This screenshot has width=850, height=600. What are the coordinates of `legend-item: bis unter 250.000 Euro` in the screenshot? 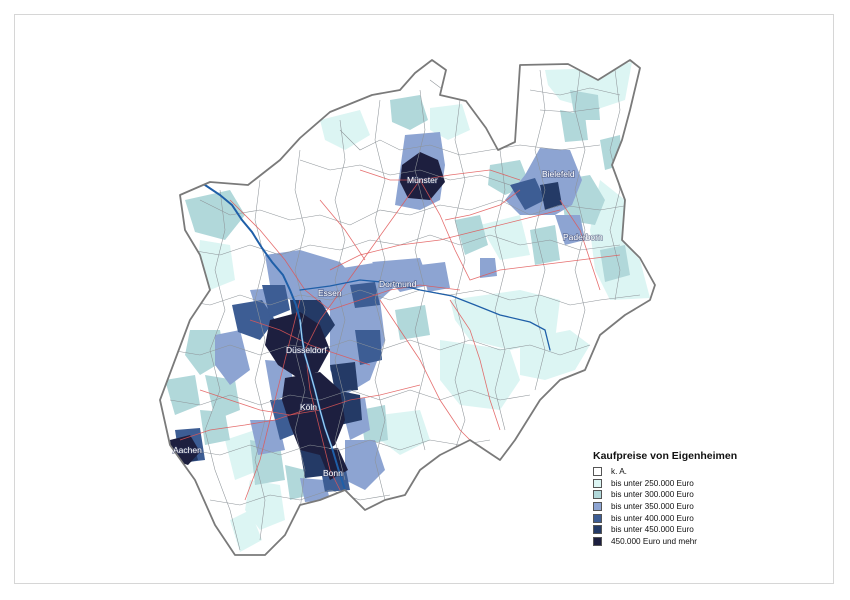 It's located at (693, 484).